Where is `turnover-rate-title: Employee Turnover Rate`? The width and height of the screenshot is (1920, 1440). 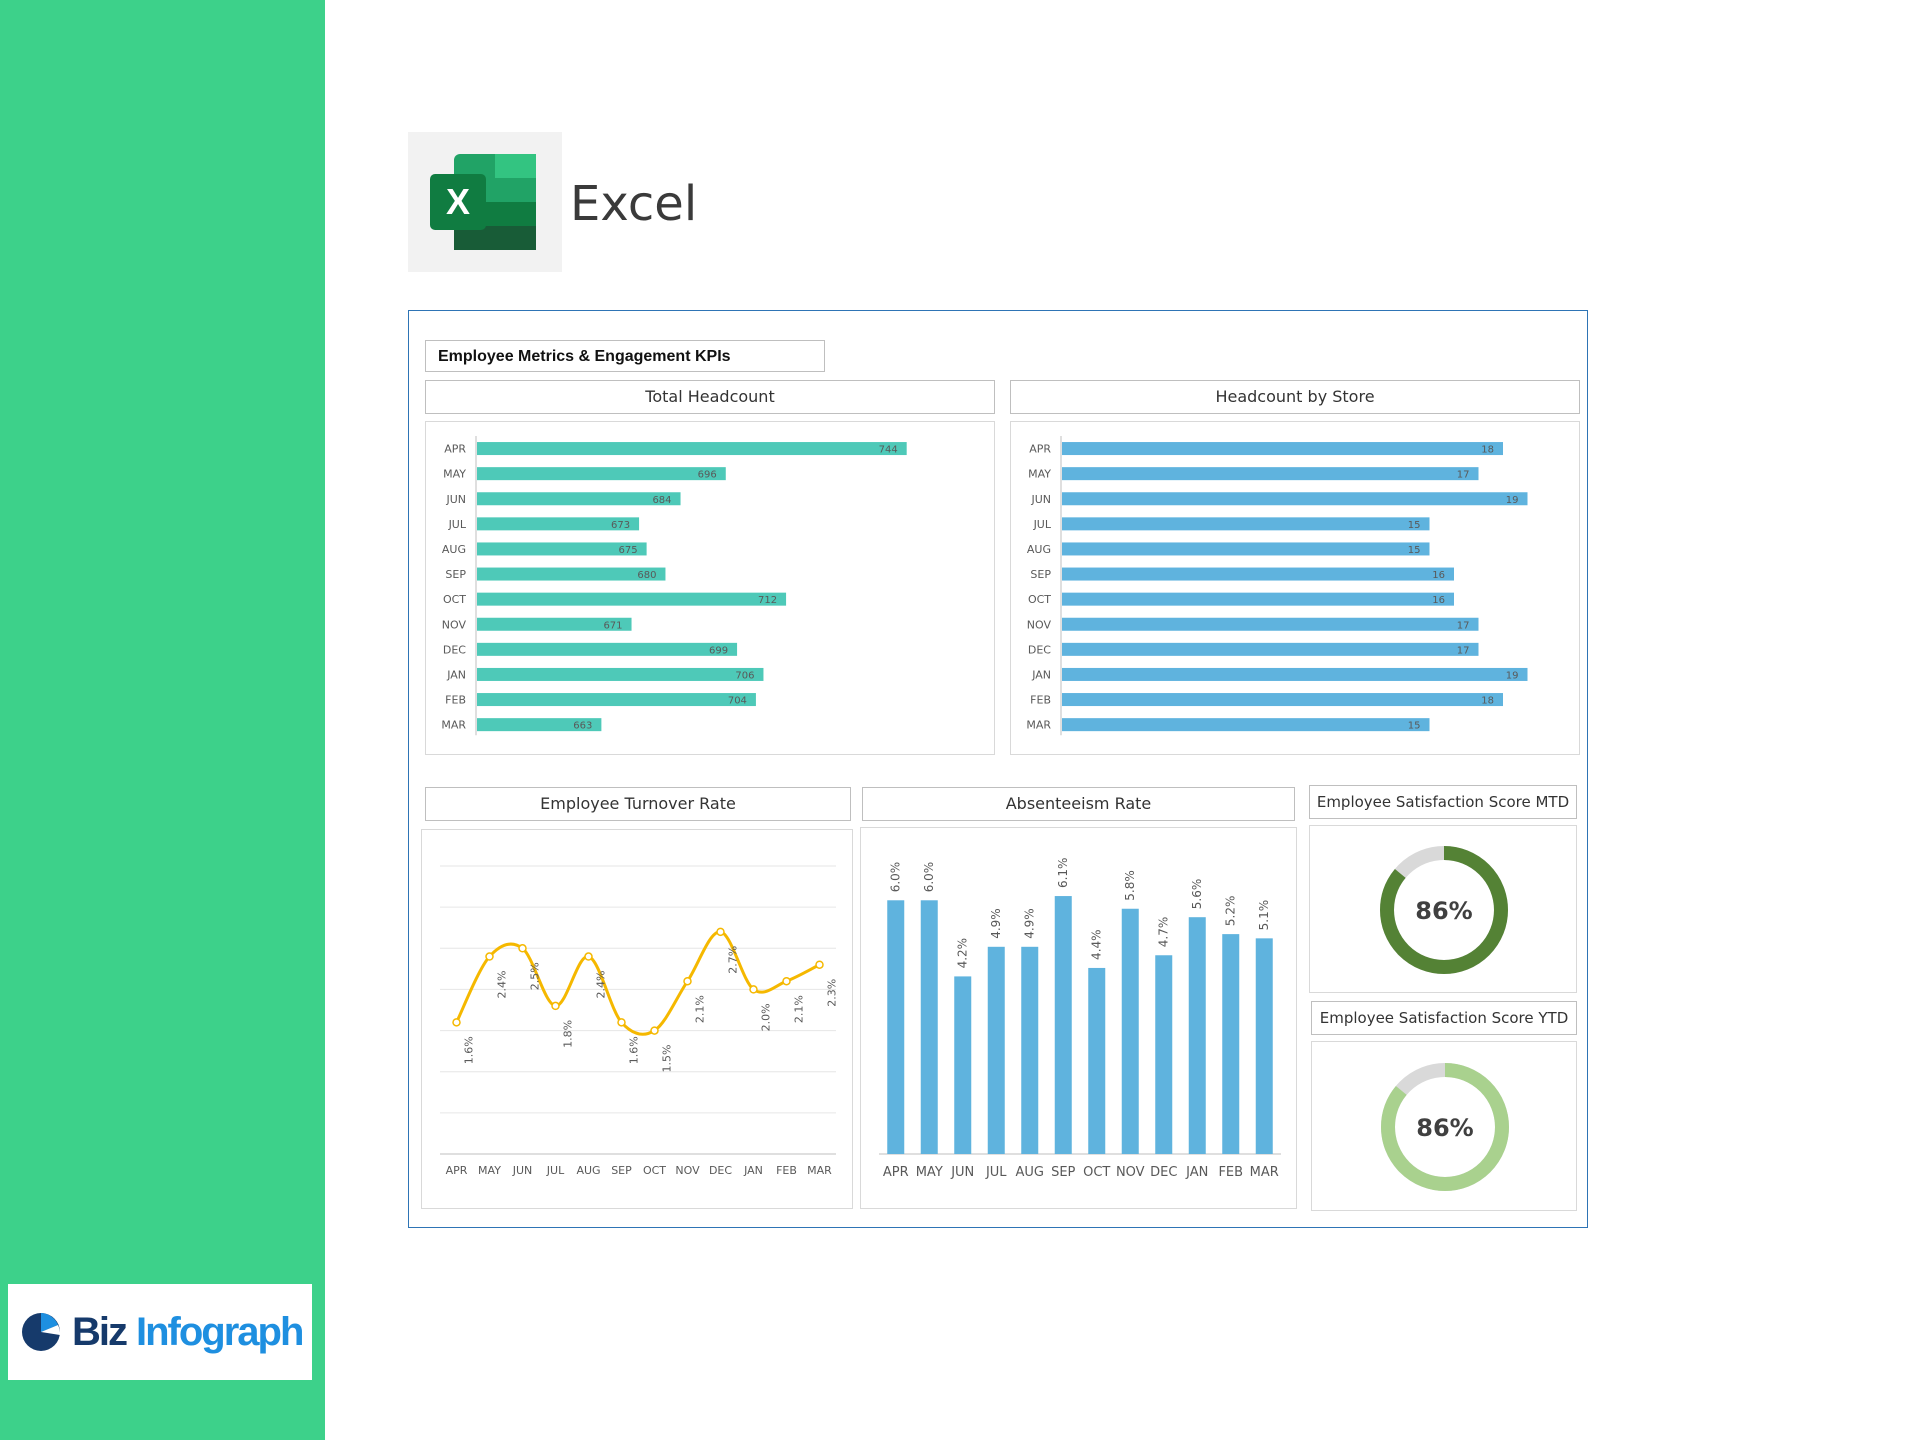 turnover-rate-title: Employee Turnover Rate is located at coordinates (638, 804).